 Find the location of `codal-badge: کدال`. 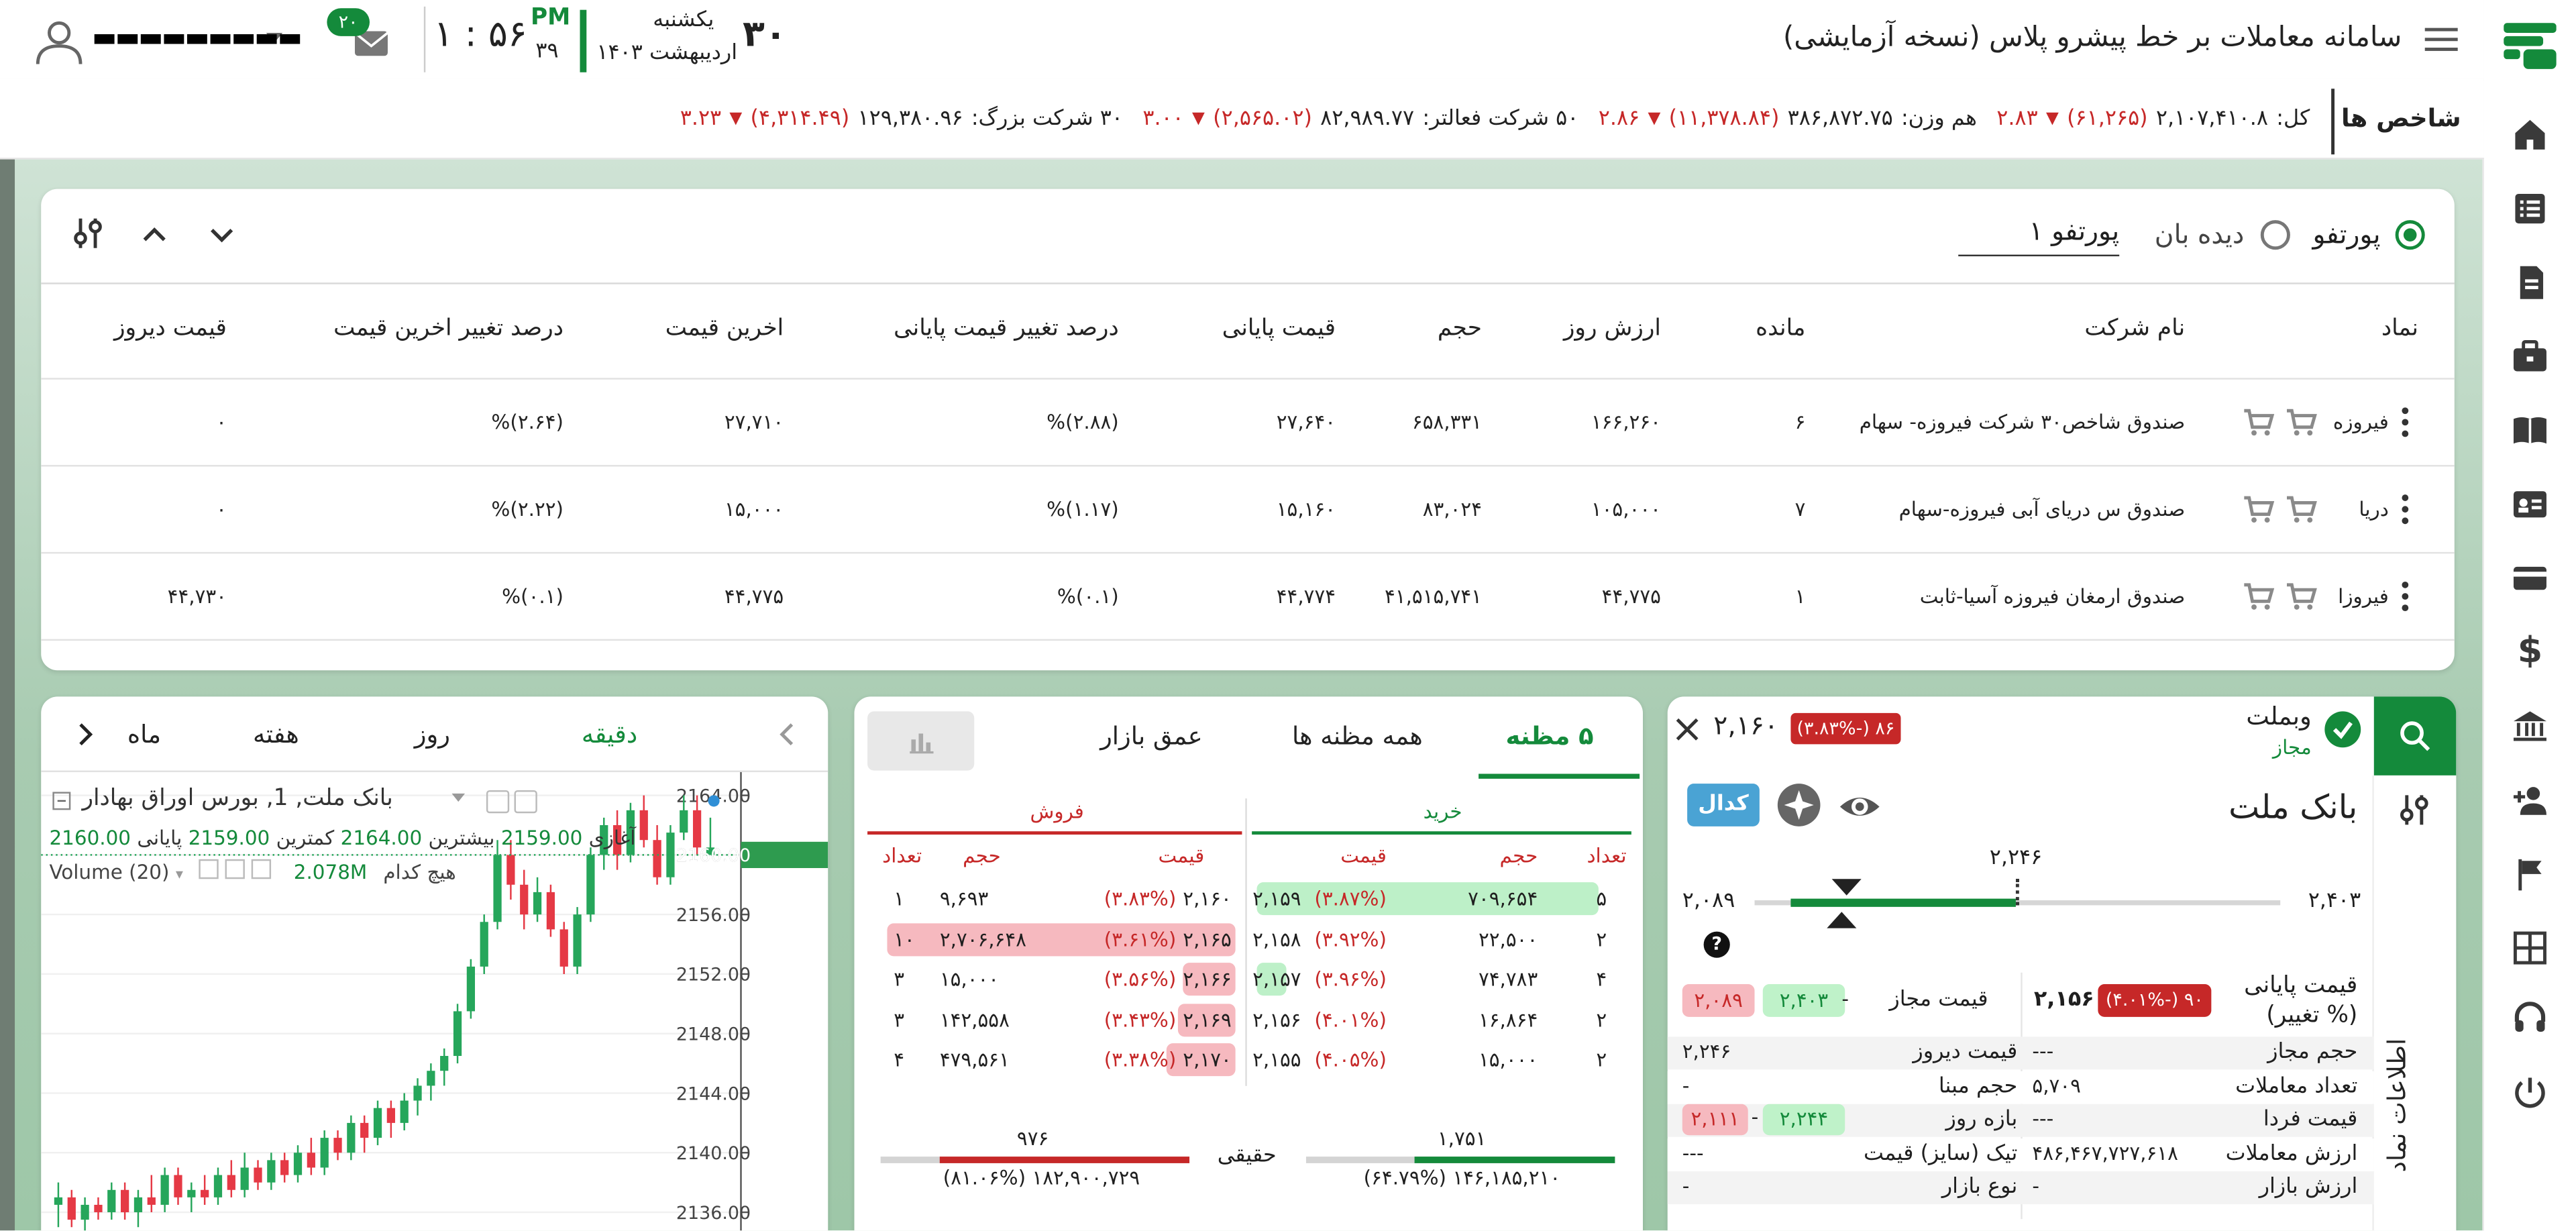

codal-badge: کدال is located at coordinates (1723, 805).